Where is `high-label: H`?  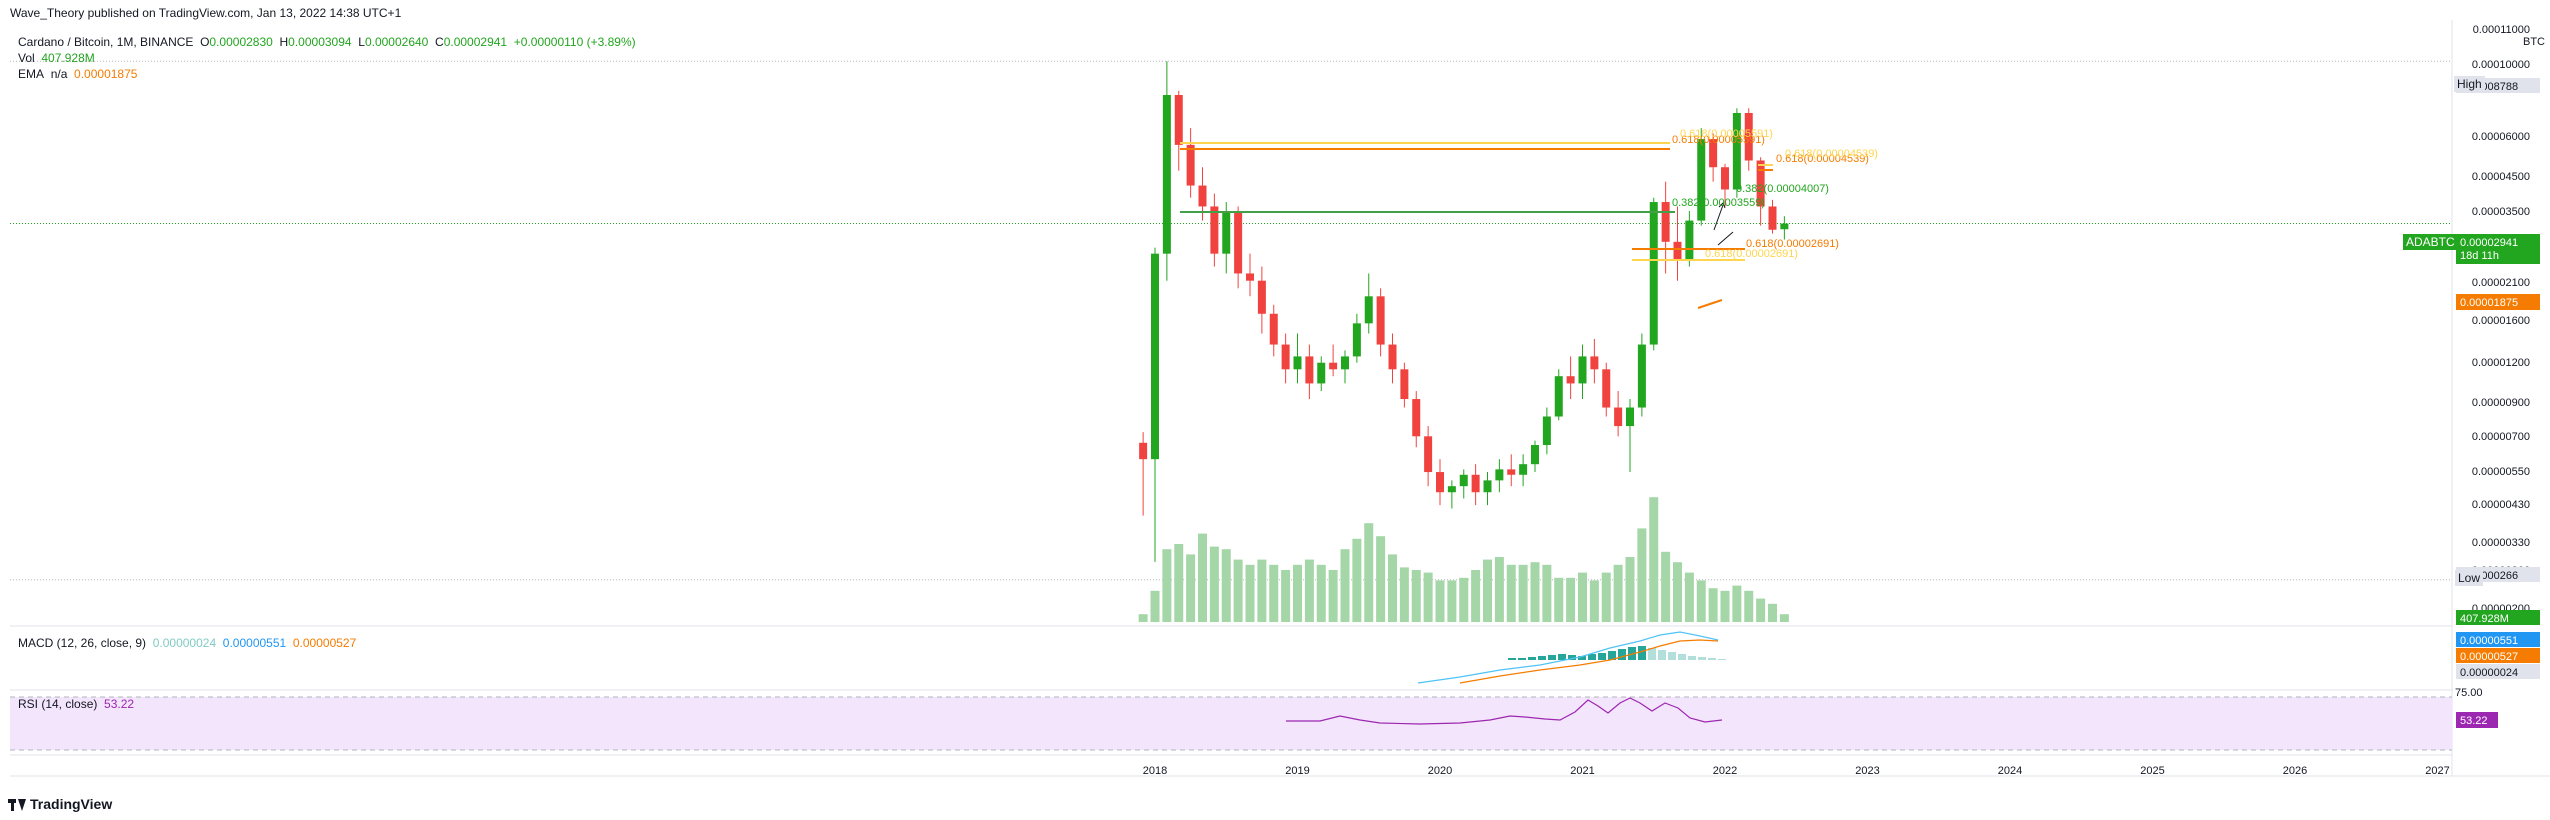 high-label: H is located at coordinates (284, 42).